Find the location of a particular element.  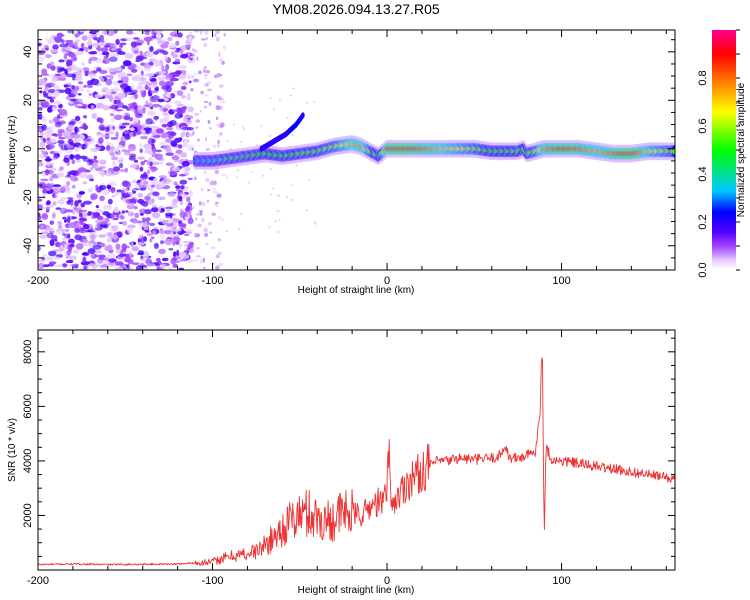

snr-x-axis-label: Height of straight line (km) is located at coordinates (356, 590).